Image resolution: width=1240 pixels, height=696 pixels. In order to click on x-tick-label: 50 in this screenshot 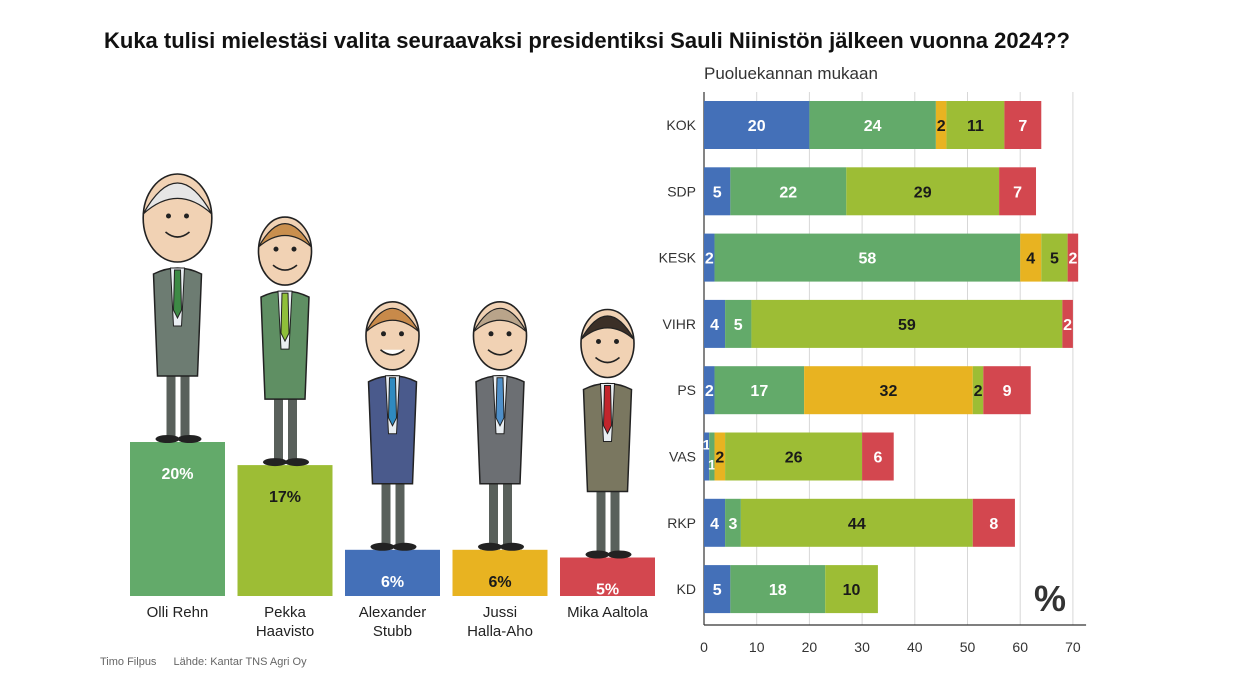, I will do `click(968, 647)`.